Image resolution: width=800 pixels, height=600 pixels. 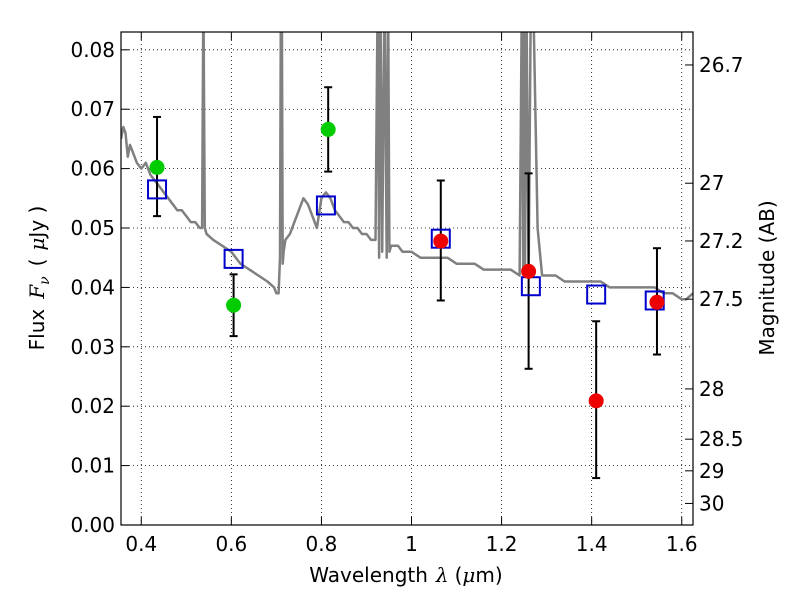 I want to click on y-axis-label-text: Flux, so click(x=37, y=330).